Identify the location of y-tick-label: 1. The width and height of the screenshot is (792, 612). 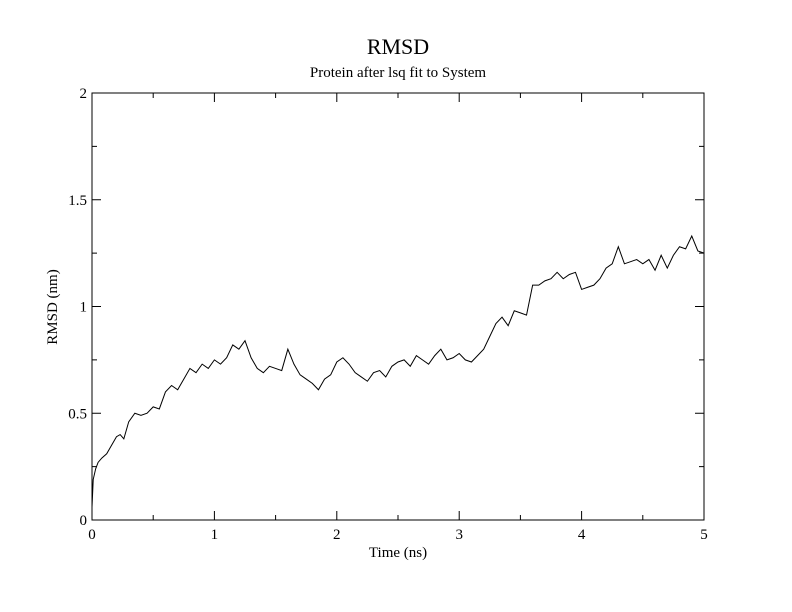
(84, 308).